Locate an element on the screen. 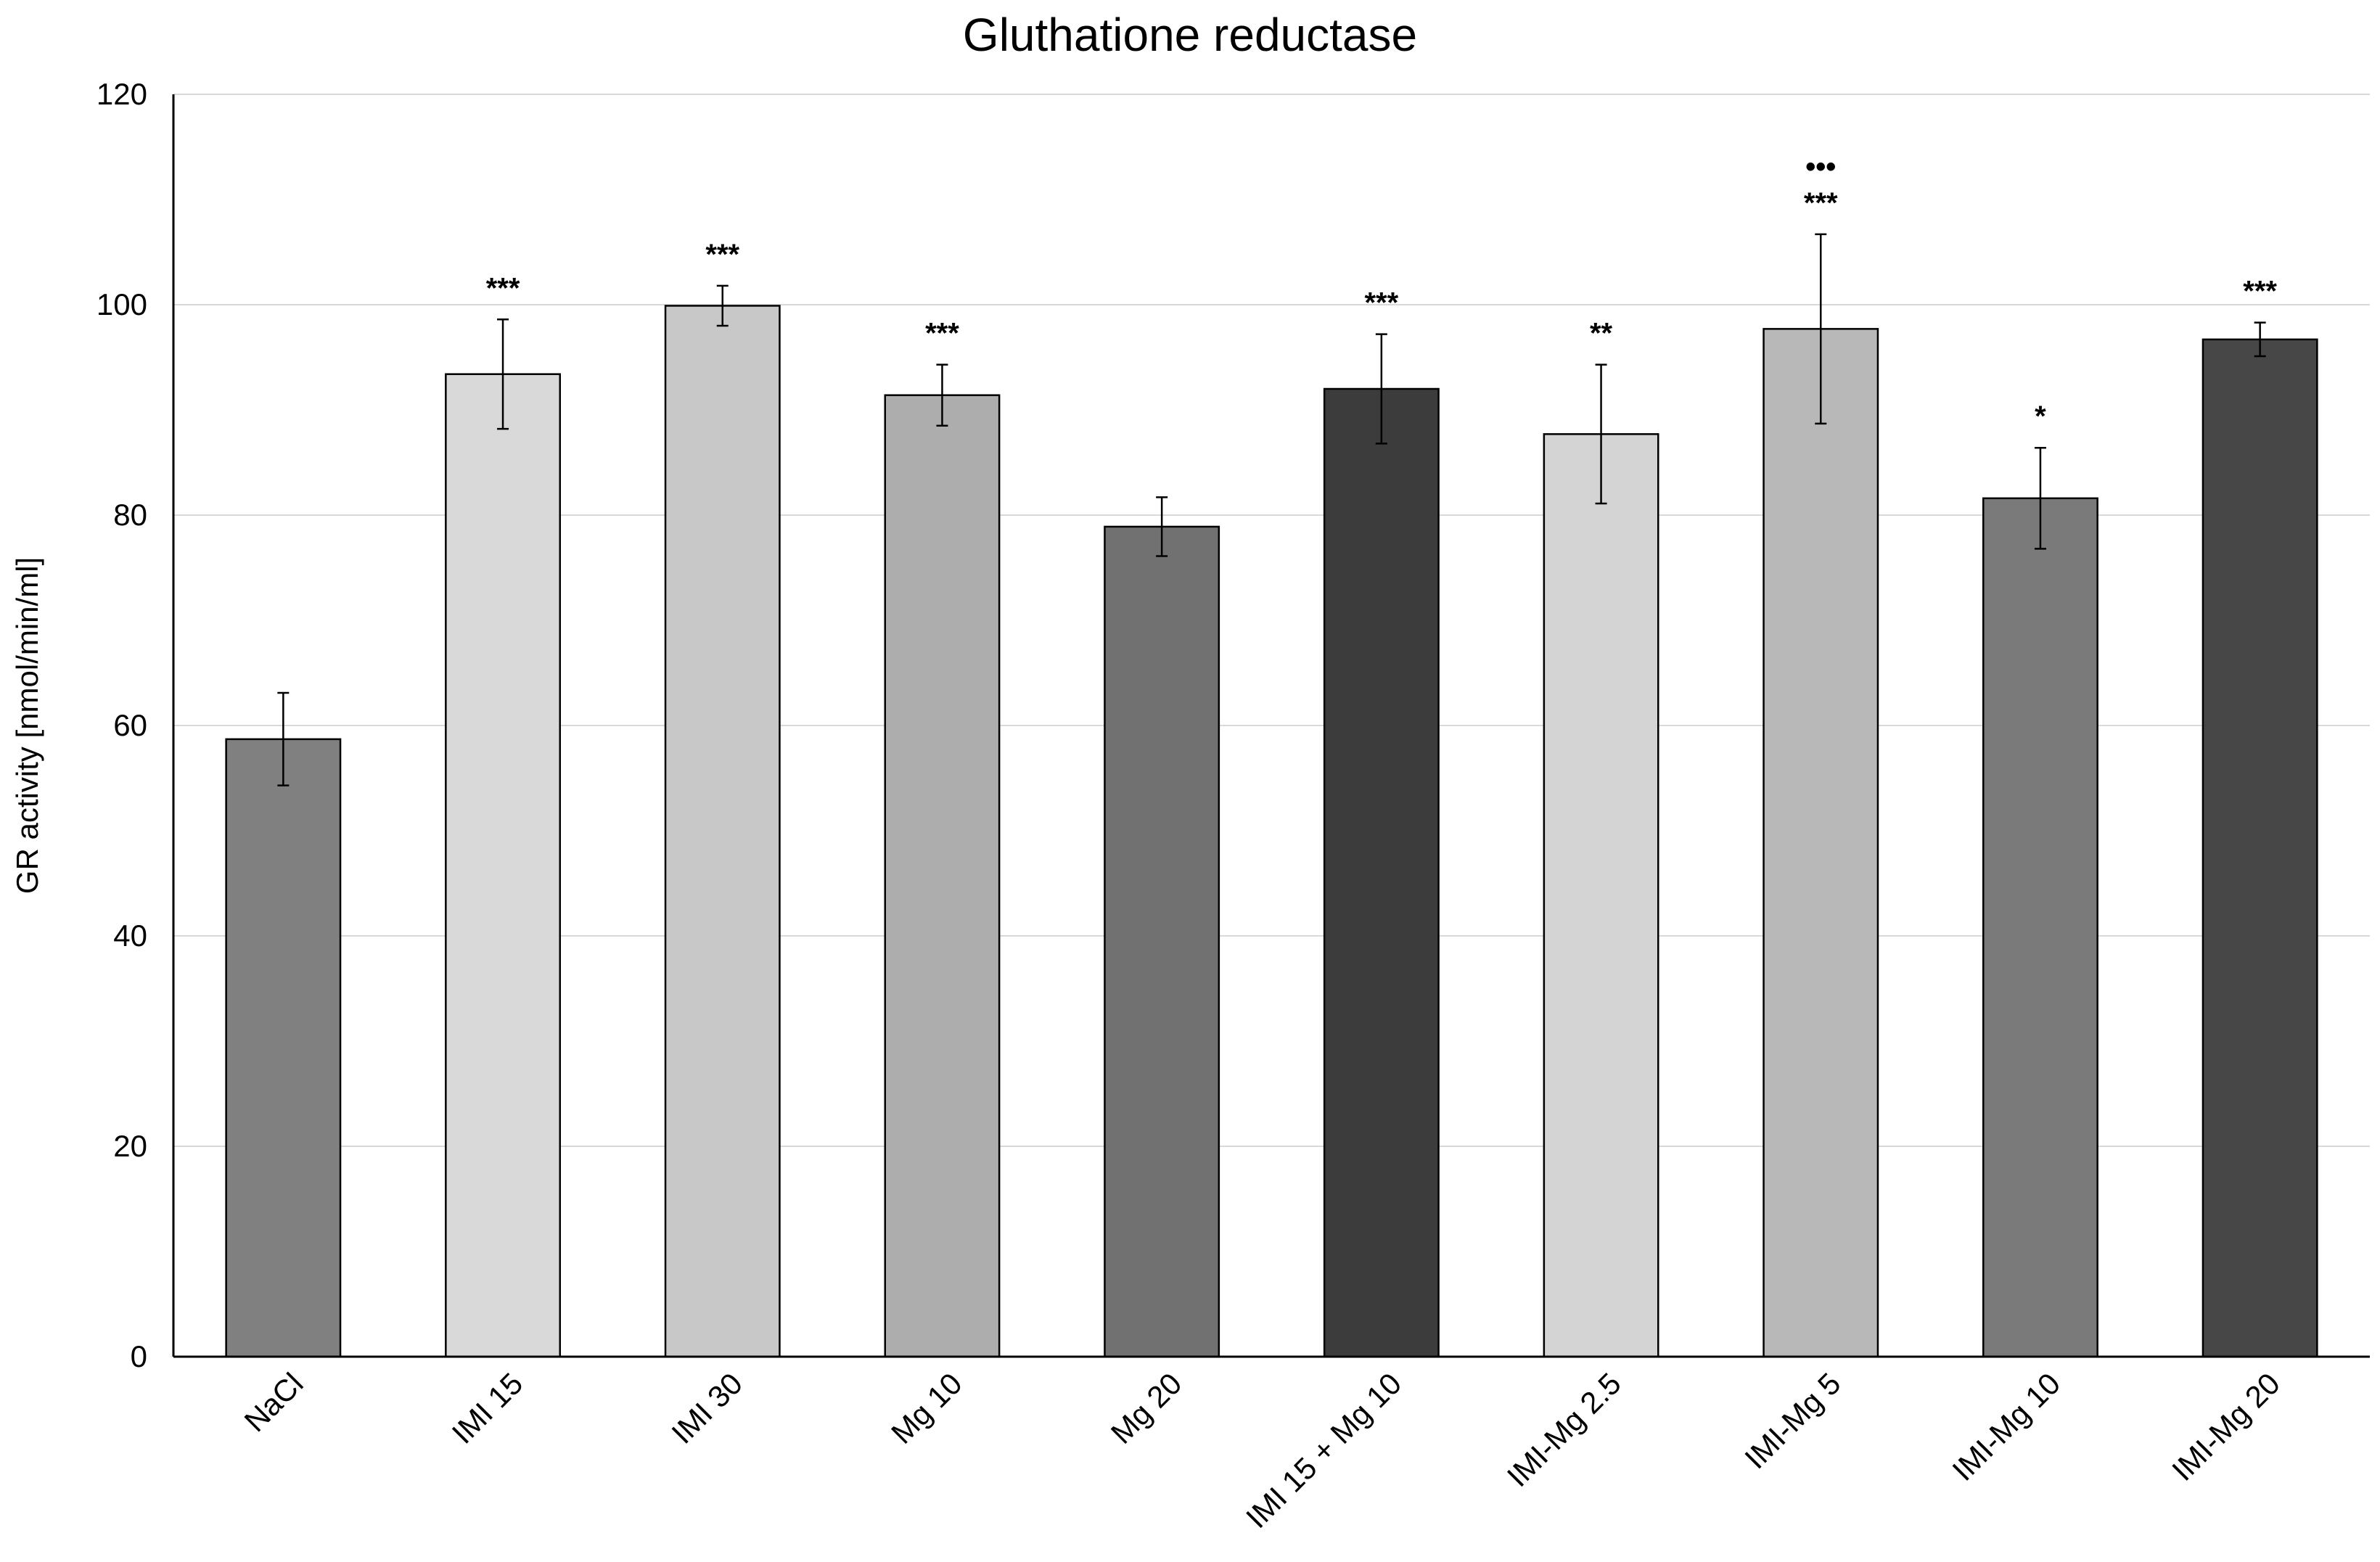 The image size is (2380, 1562). y-tick-label: 120 is located at coordinates (122, 94).